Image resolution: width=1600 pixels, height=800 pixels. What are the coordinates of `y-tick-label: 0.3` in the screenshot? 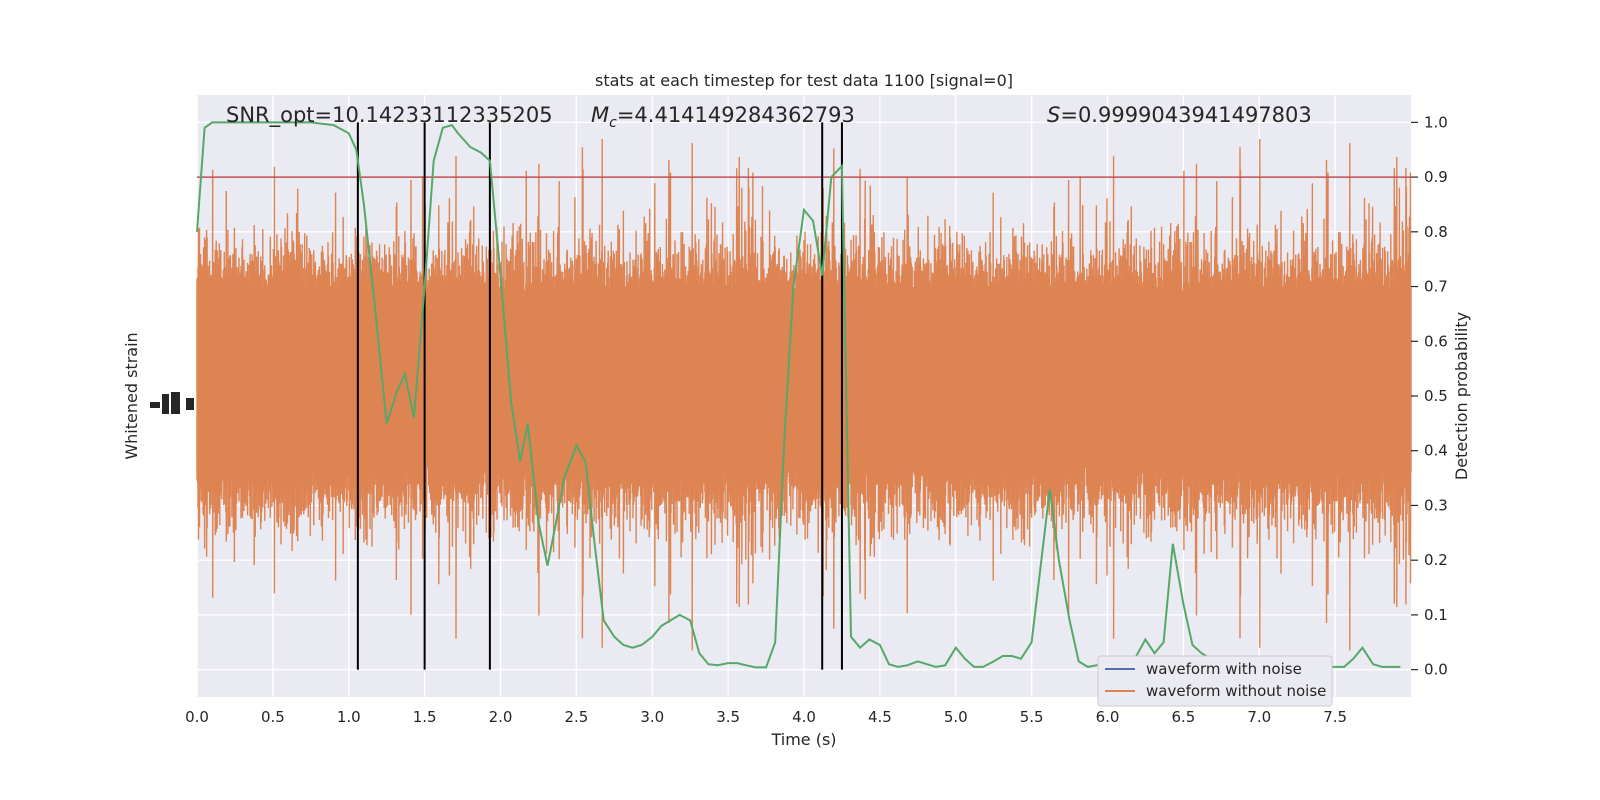 It's located at (1436, 505).